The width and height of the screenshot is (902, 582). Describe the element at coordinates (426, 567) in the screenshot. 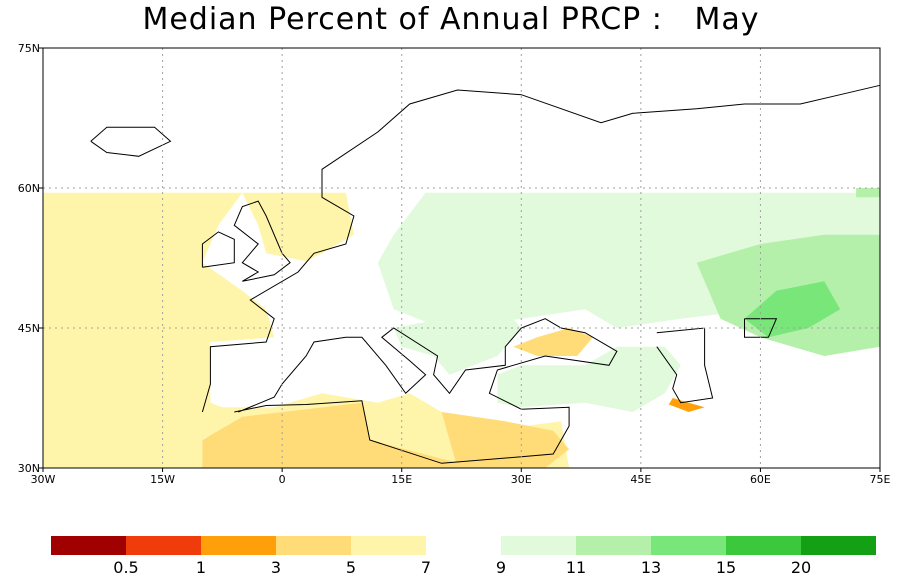

I see `legend-label-4: 7` at that location.